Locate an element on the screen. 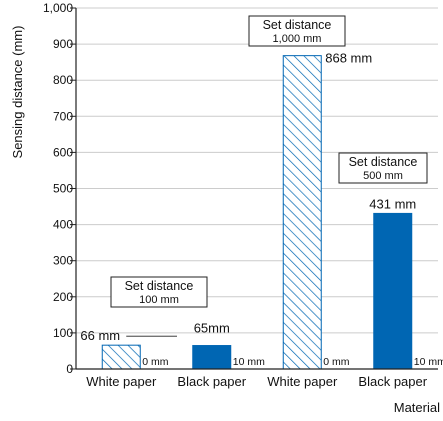 This screenshot has height=421, width=443. y-tick-label: 200 is located at coordinates (63, 297).